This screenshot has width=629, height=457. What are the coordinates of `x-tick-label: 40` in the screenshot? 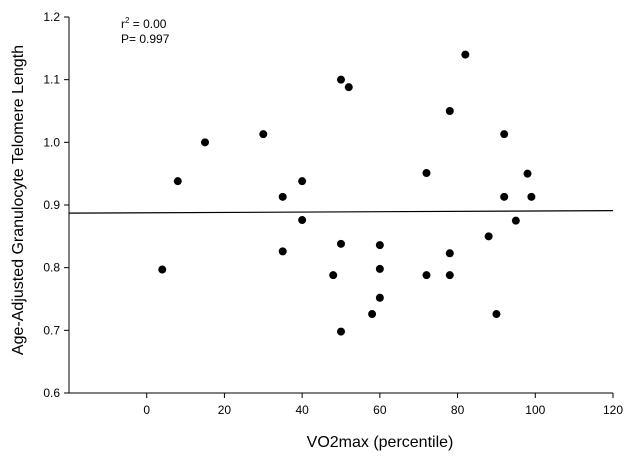 It's located at (302, 410).